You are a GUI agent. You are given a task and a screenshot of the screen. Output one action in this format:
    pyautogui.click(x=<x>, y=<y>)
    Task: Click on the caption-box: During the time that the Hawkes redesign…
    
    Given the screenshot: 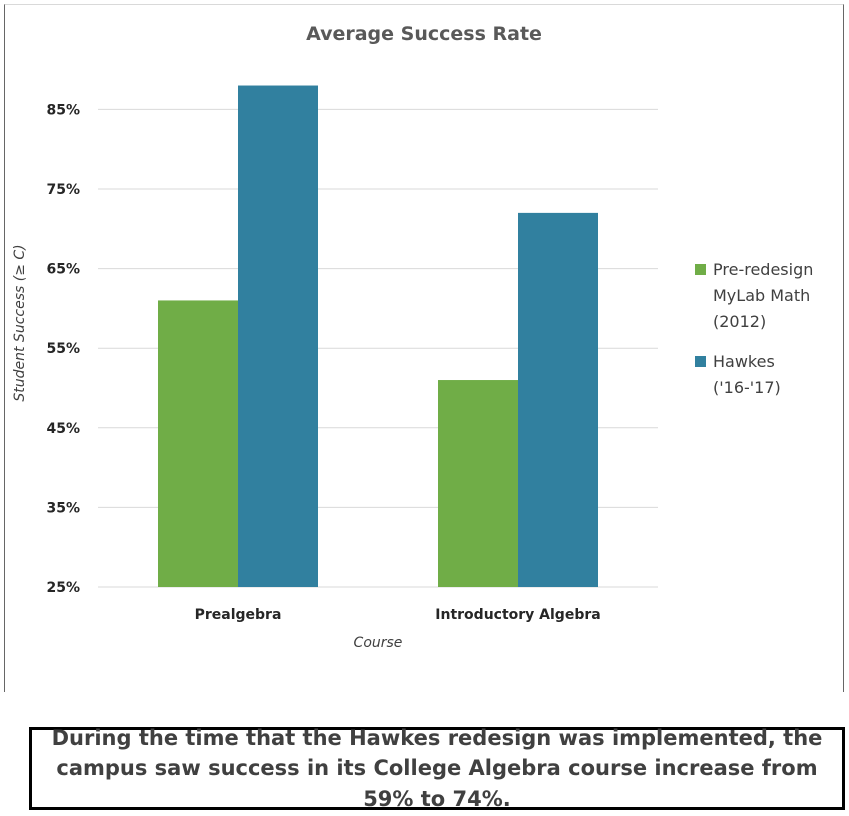 What is the action you would take?
    pyautogui.click(x=437, y=768)
    